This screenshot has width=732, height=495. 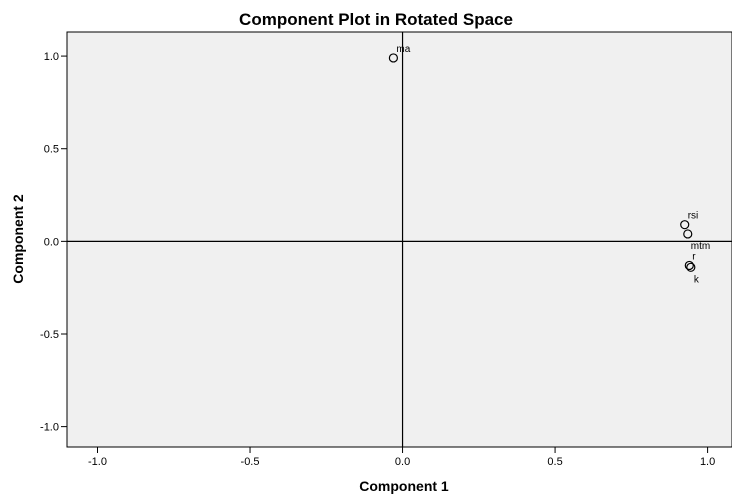 I want to click on x-tick-label: 0.0, so click(x=402, y=462).